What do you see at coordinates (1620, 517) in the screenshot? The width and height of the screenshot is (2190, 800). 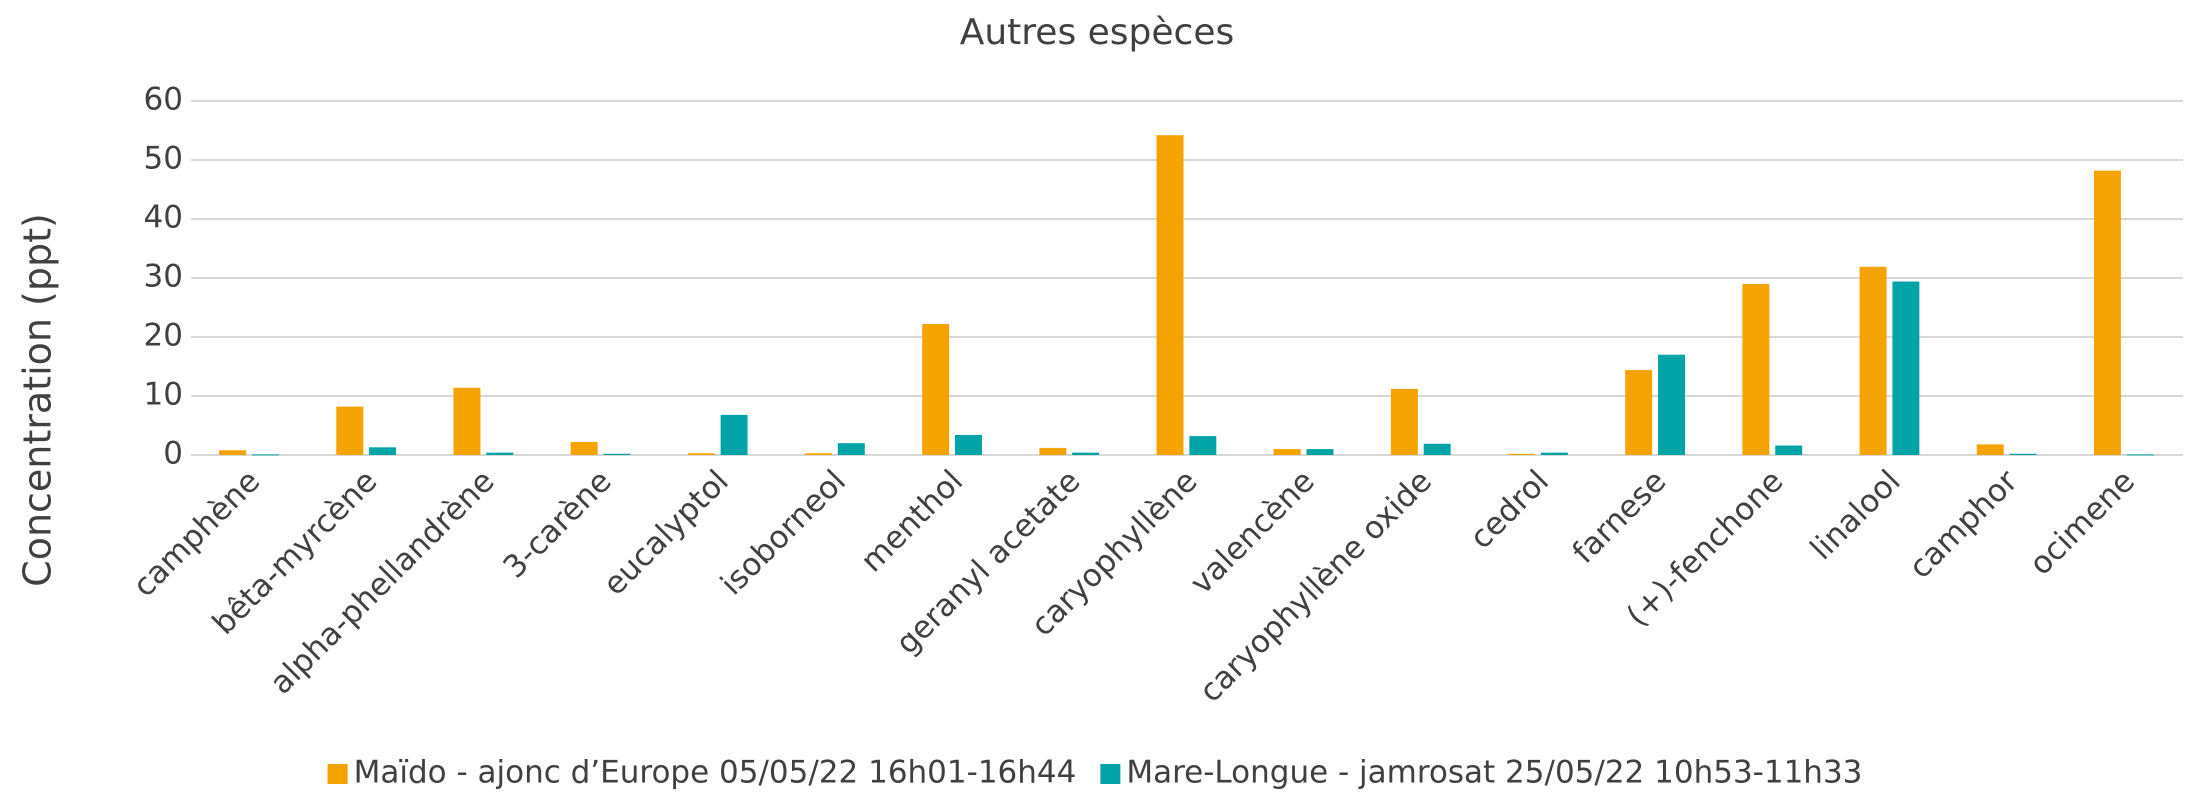 I see `x-tick-label: farnese` at bounding box center [1620, 517].